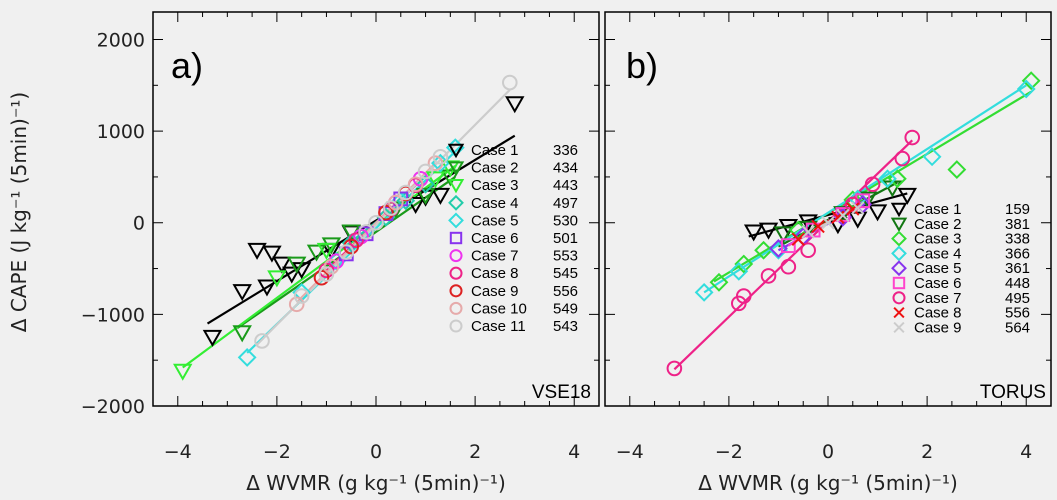  What do you see at coordinates (1013, 392) in the screenshot?
I see `dataset-label-b: TORUS` at bounding box center [1013, 392].